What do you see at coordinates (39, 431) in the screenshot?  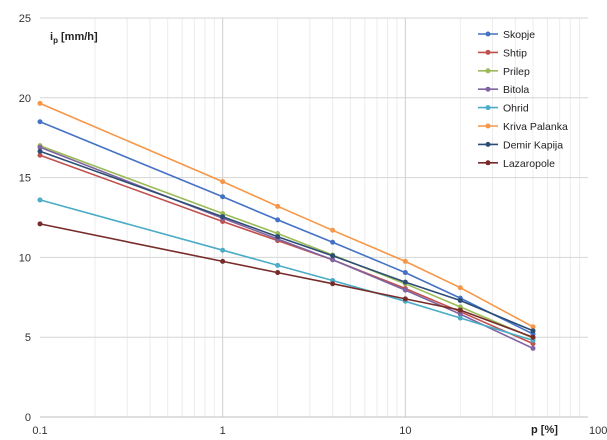 I see `x-tick-label: 0.1` at bounding box center [39, 431].